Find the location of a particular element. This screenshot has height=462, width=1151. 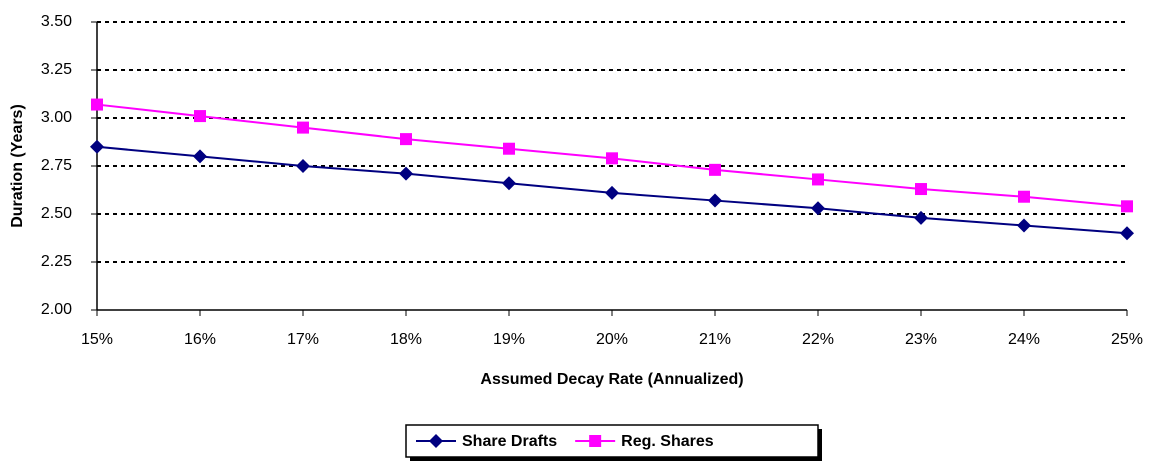

legend-label: Reg. Shares is located at coordinates (667, 441).